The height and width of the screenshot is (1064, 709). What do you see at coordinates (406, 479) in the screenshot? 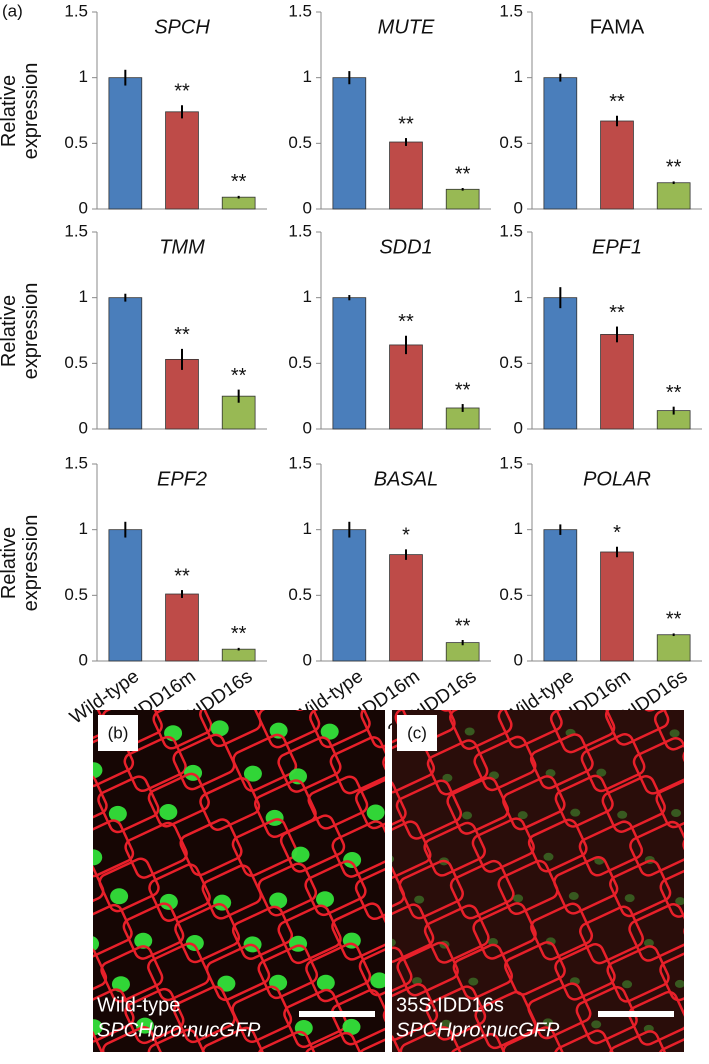
I see `chart-title: BASAL` at bounding box center [406, 479].